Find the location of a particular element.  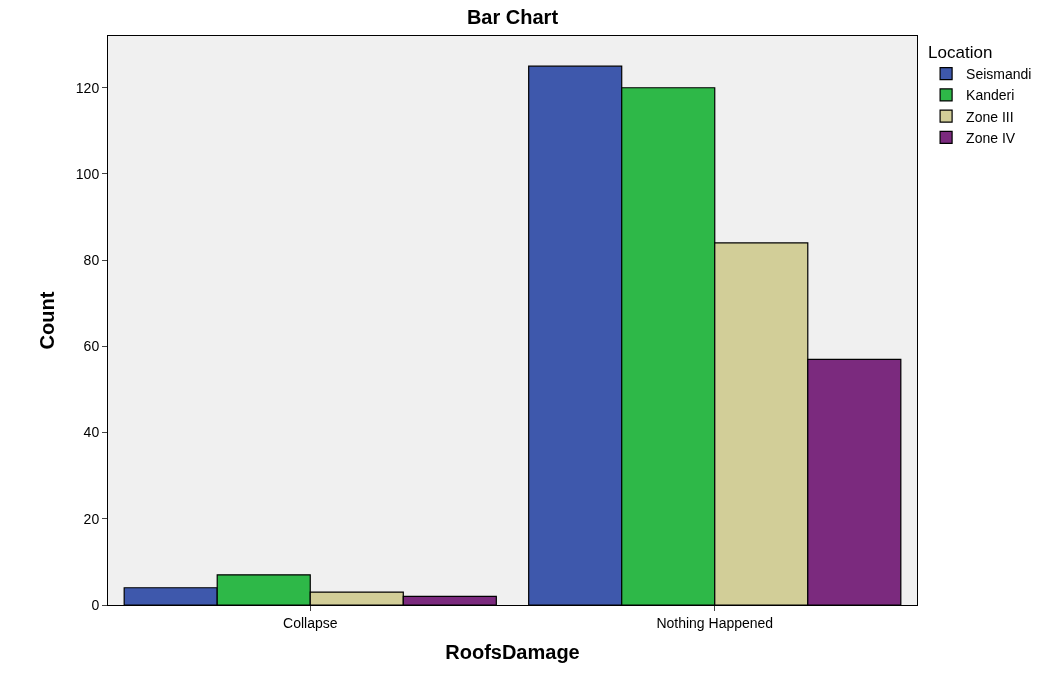

y-tick-label: 20 is located at coordinates (91, 518).